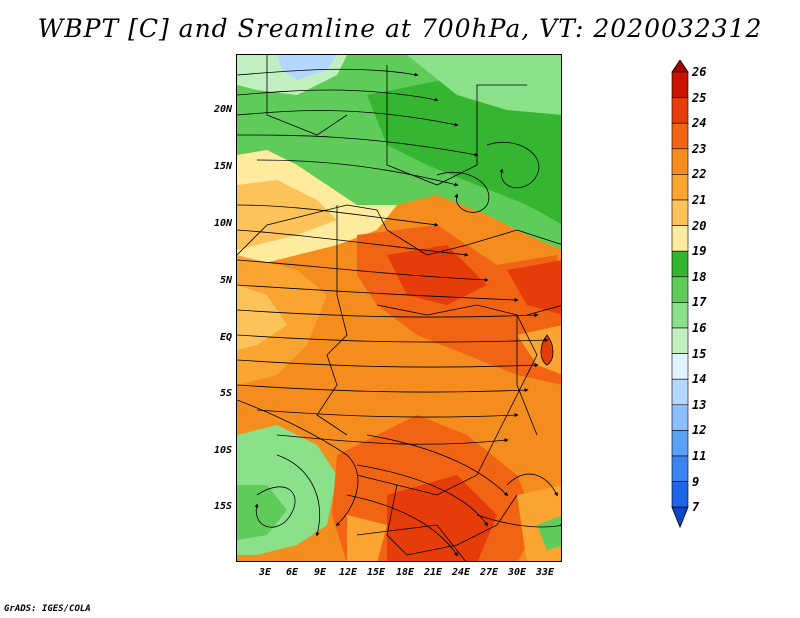  Describe the element at coordinates (222, 506) in the screenshot. I see `lat-label: 15S` at that location.